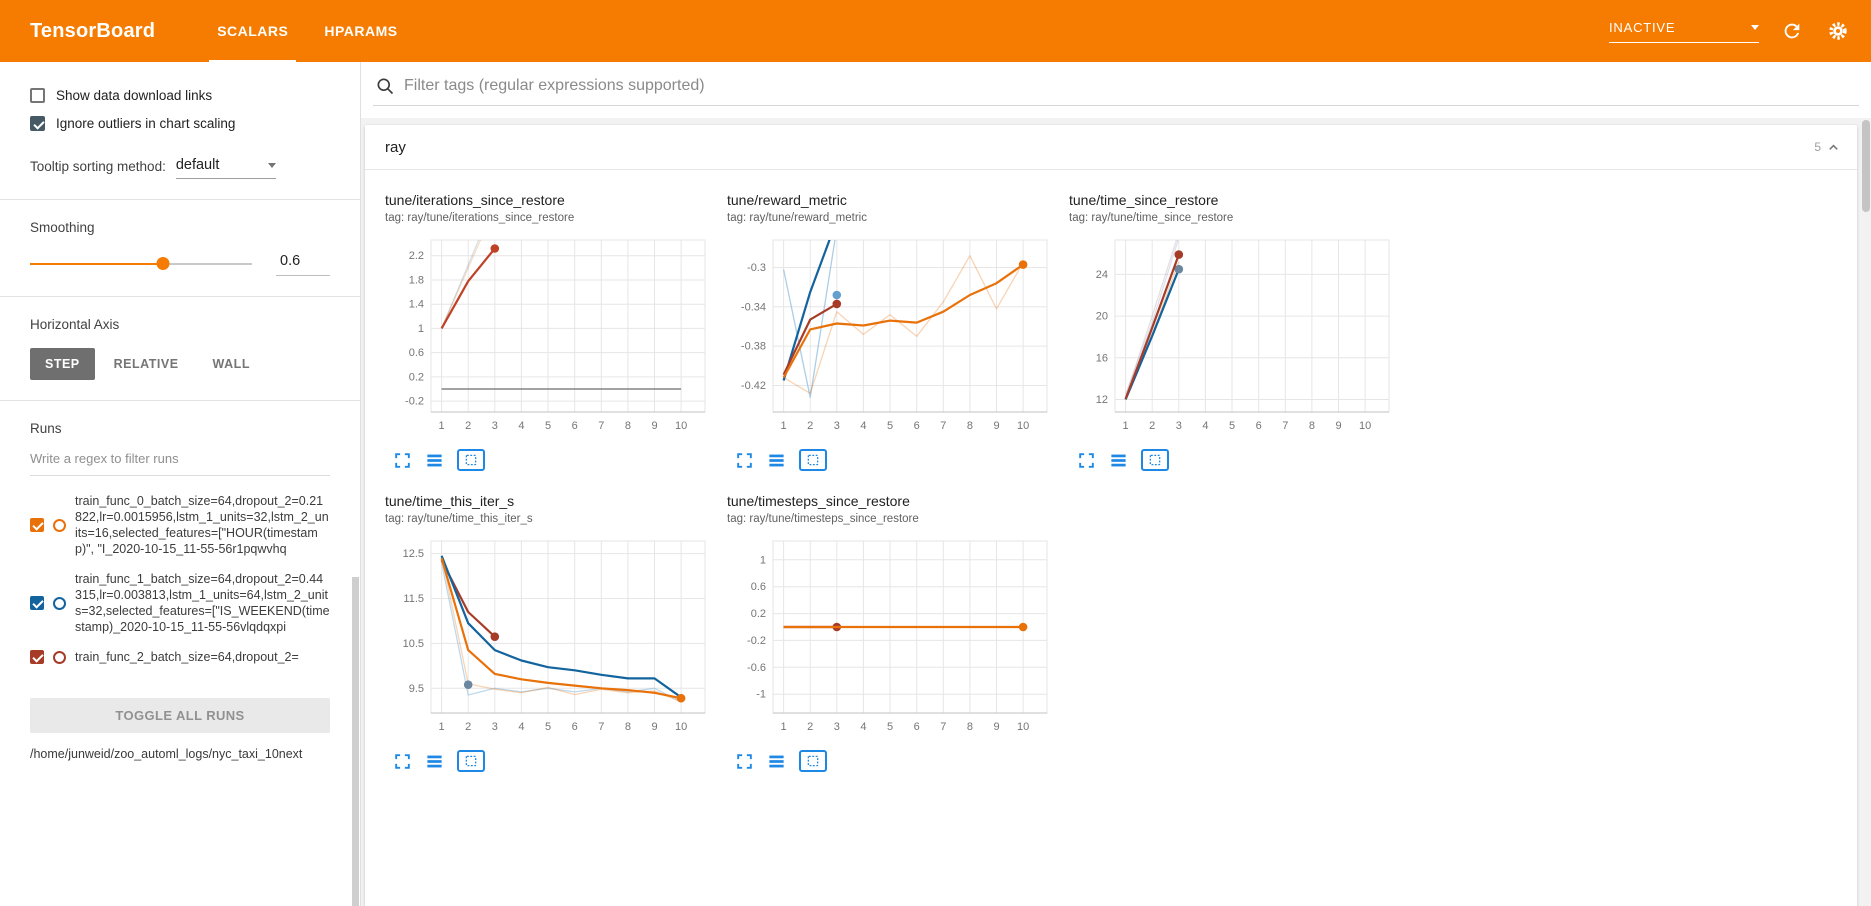 The width and height of the screenshot is (1871, 906). What do you see at coordinates (416, 689) in the screenshot?
I see `svg-text: 9.5` at bounding box center [416, 689].